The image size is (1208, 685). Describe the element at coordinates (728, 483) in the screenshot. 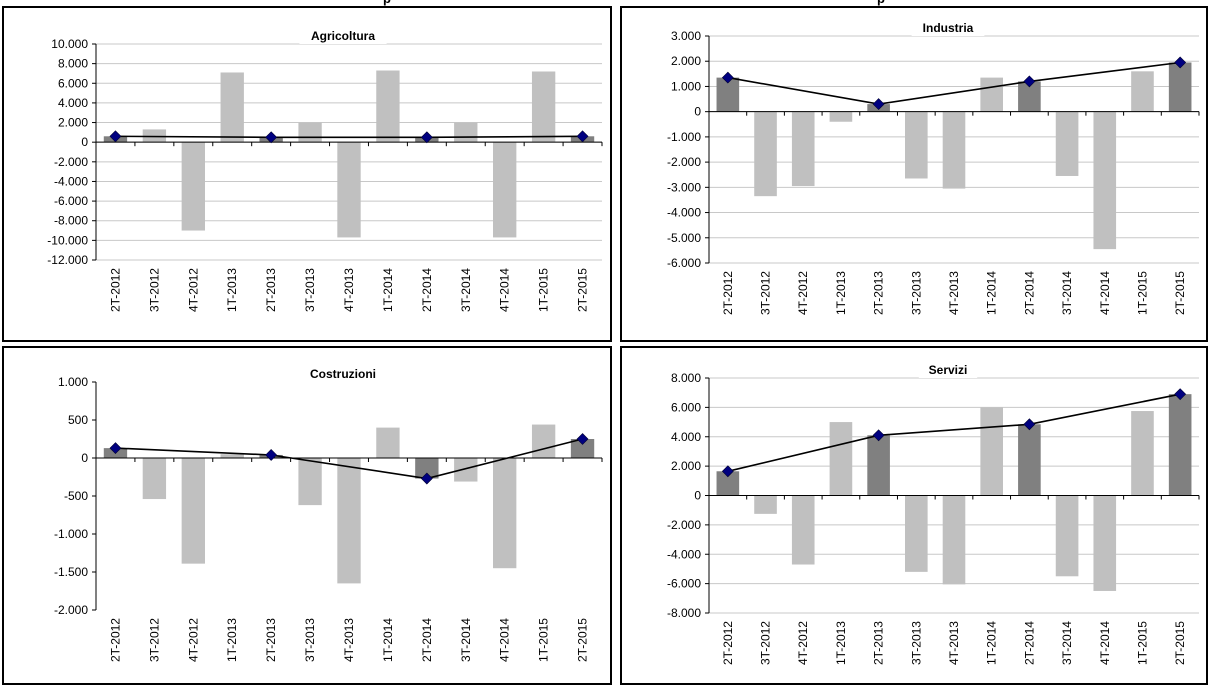

I see `bar-2t-2012` at that location.